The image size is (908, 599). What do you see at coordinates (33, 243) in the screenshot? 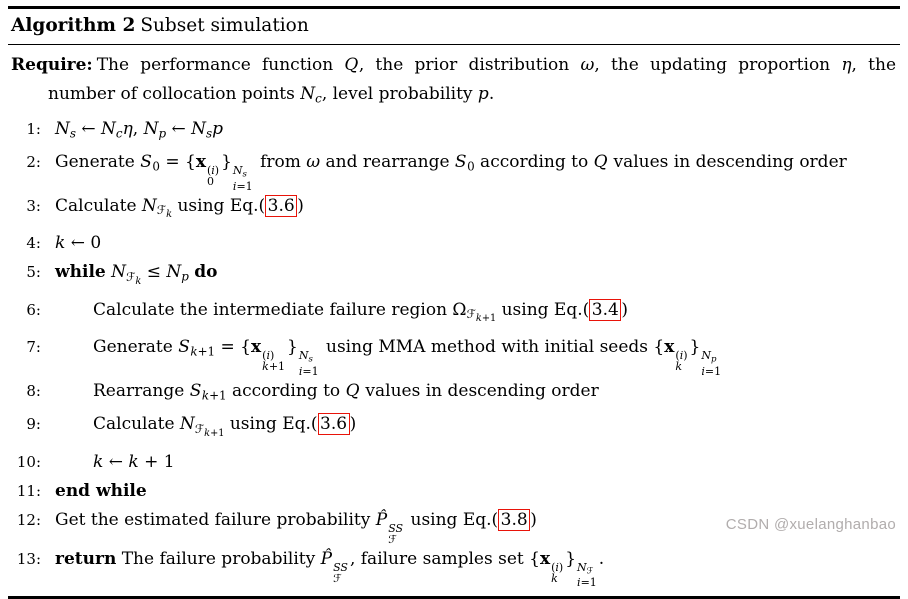
I see `line-number: 4:` at bounding box center [33, 243].